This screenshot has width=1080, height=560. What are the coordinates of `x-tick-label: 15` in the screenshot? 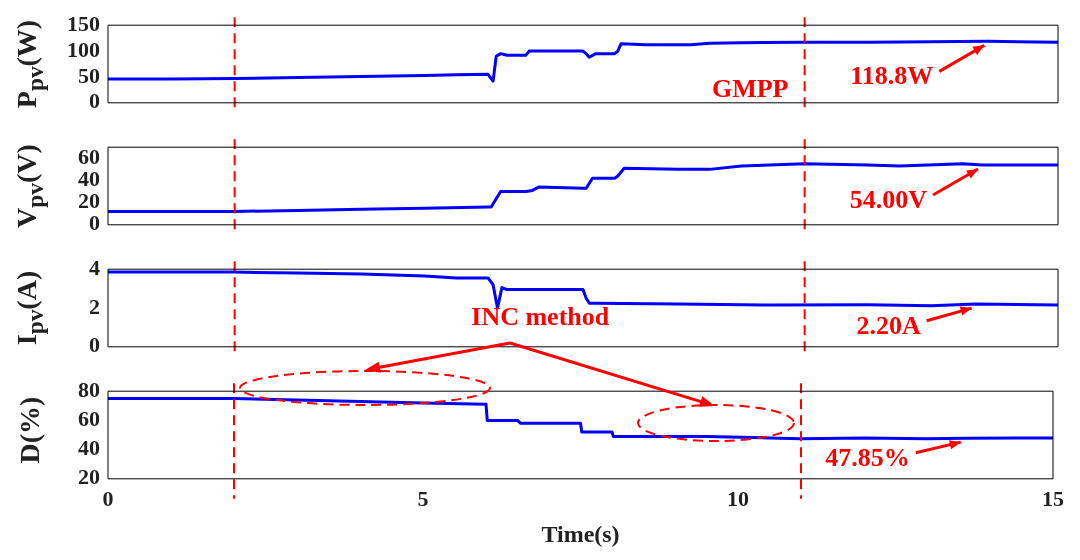 It's located at (1053, 498).